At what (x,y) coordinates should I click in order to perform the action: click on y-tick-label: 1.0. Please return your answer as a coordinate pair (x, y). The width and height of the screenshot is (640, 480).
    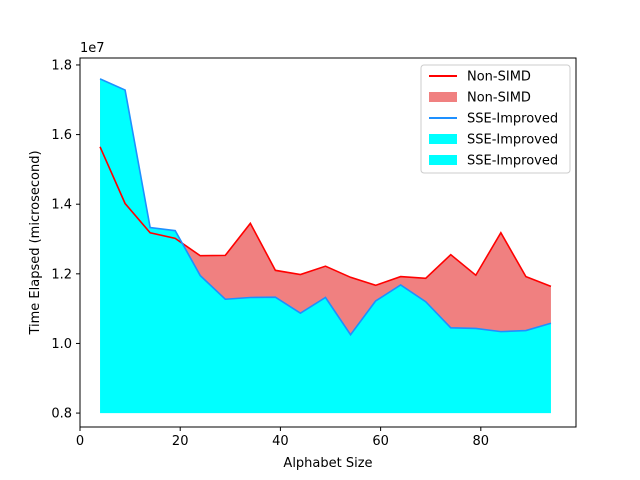
    Looking at the image, I should click on (61, 344).